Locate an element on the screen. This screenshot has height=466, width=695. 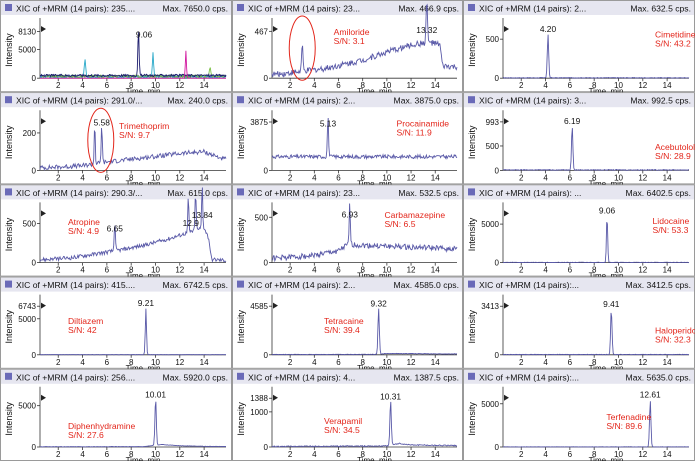
signal-to-noise: S/N: 34.5 is located at coordinates (342, 430).